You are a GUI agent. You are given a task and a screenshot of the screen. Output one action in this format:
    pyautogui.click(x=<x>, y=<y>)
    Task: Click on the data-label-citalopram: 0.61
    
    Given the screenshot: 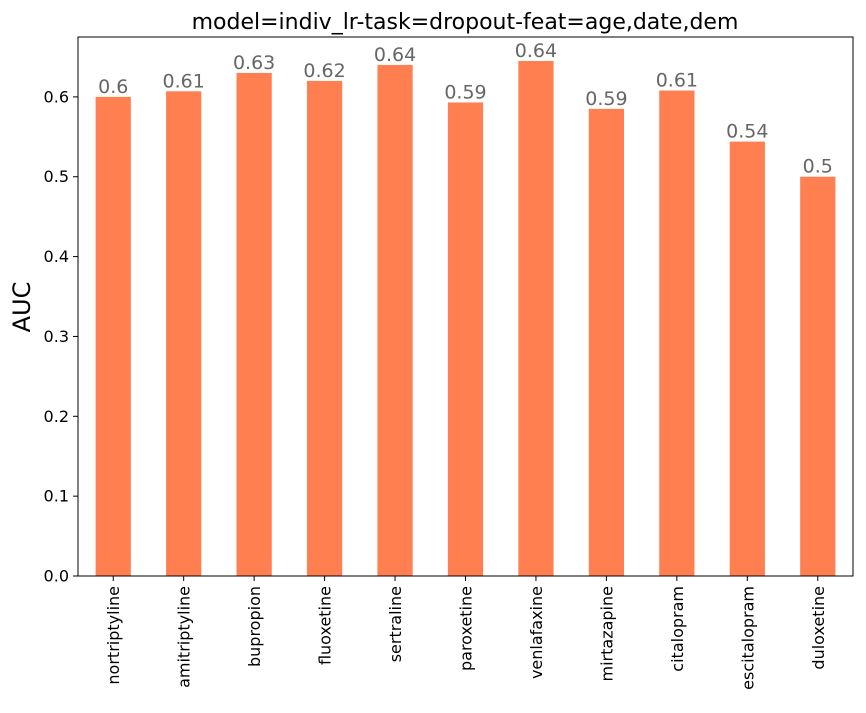 What is the action you would take?
    pyautogui.click(x=677, y=81)
    